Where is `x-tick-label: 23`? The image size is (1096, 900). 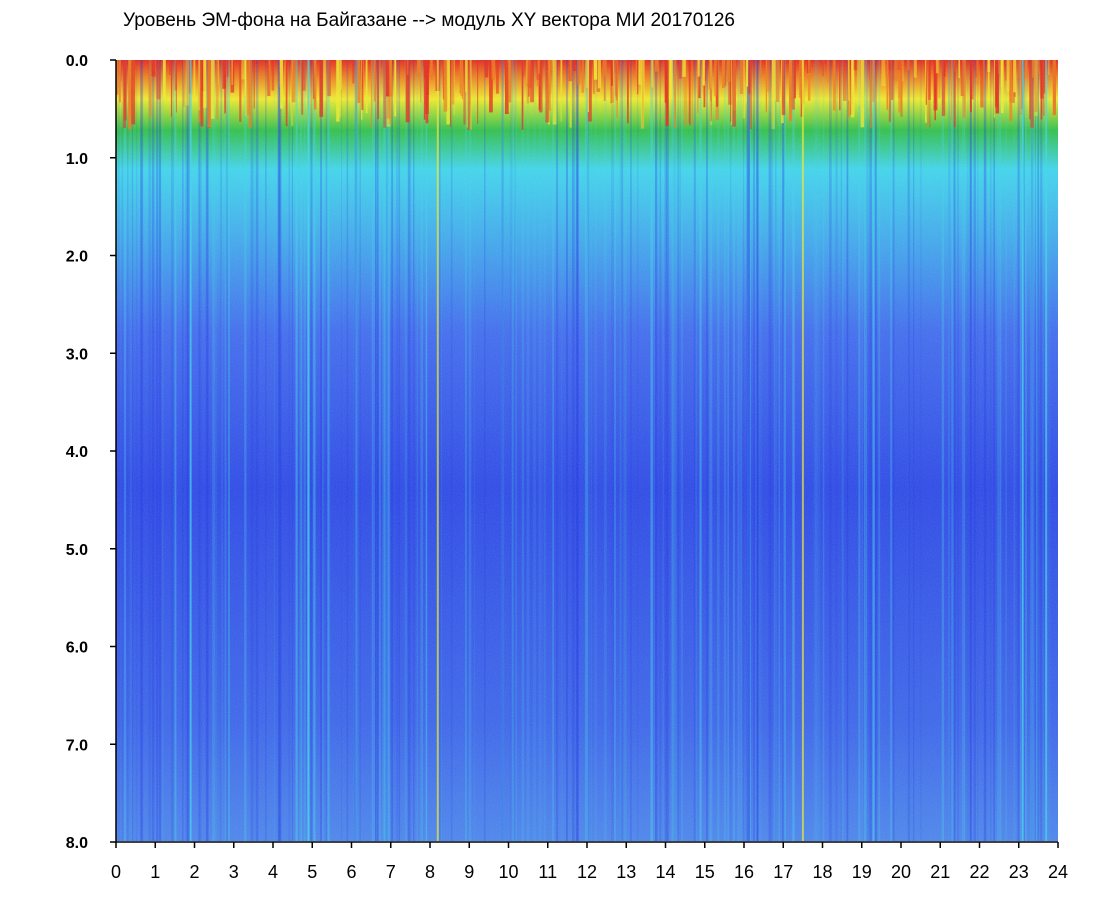 x-tick-label: 23 is located at coordinates (1019, 872).